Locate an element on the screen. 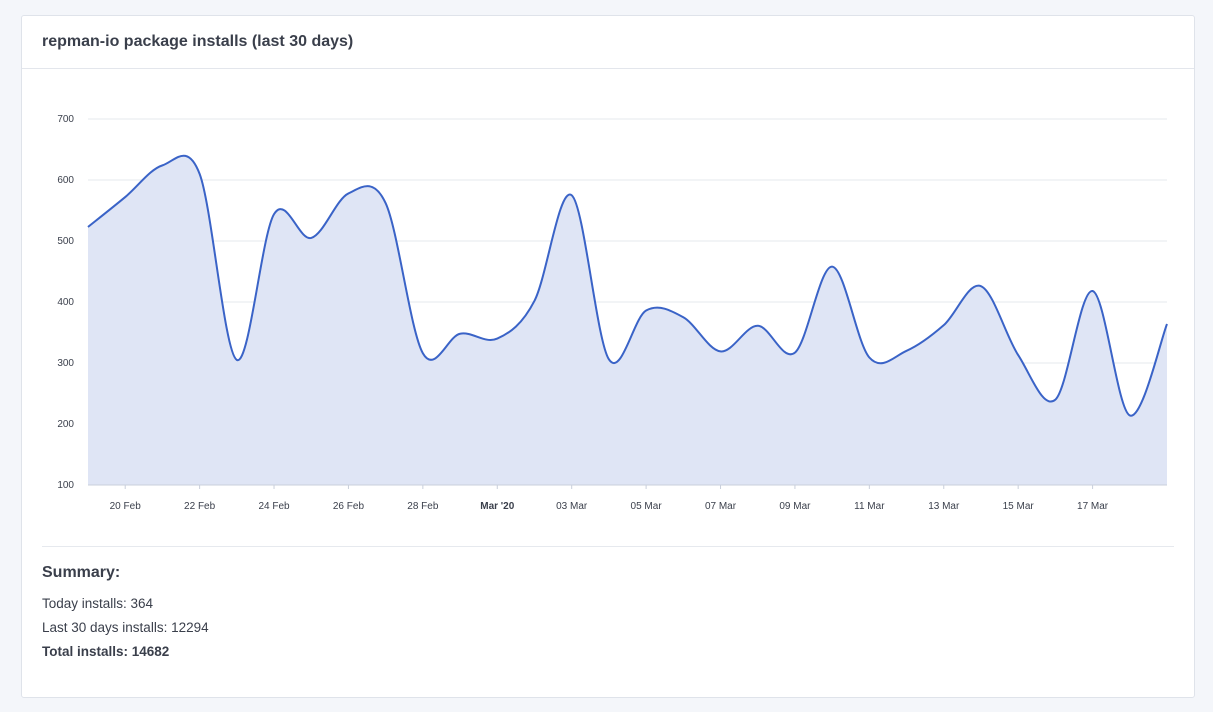 The height and width of the screenshot is (712, 1213). y-tick-label: 300 is located at coordinates (65, 363).